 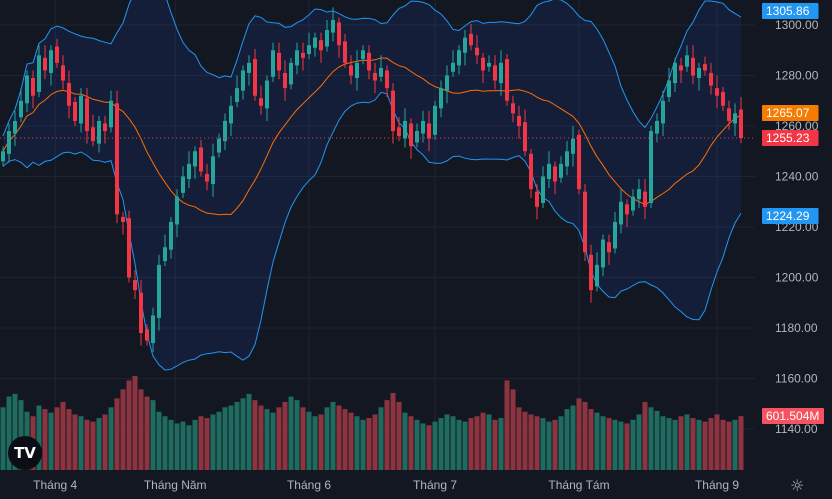 What do you see at coordinates (797, 278) in the screenshot?
I see `y-tick-label: 1200.00` at bounding box center [797, 278].